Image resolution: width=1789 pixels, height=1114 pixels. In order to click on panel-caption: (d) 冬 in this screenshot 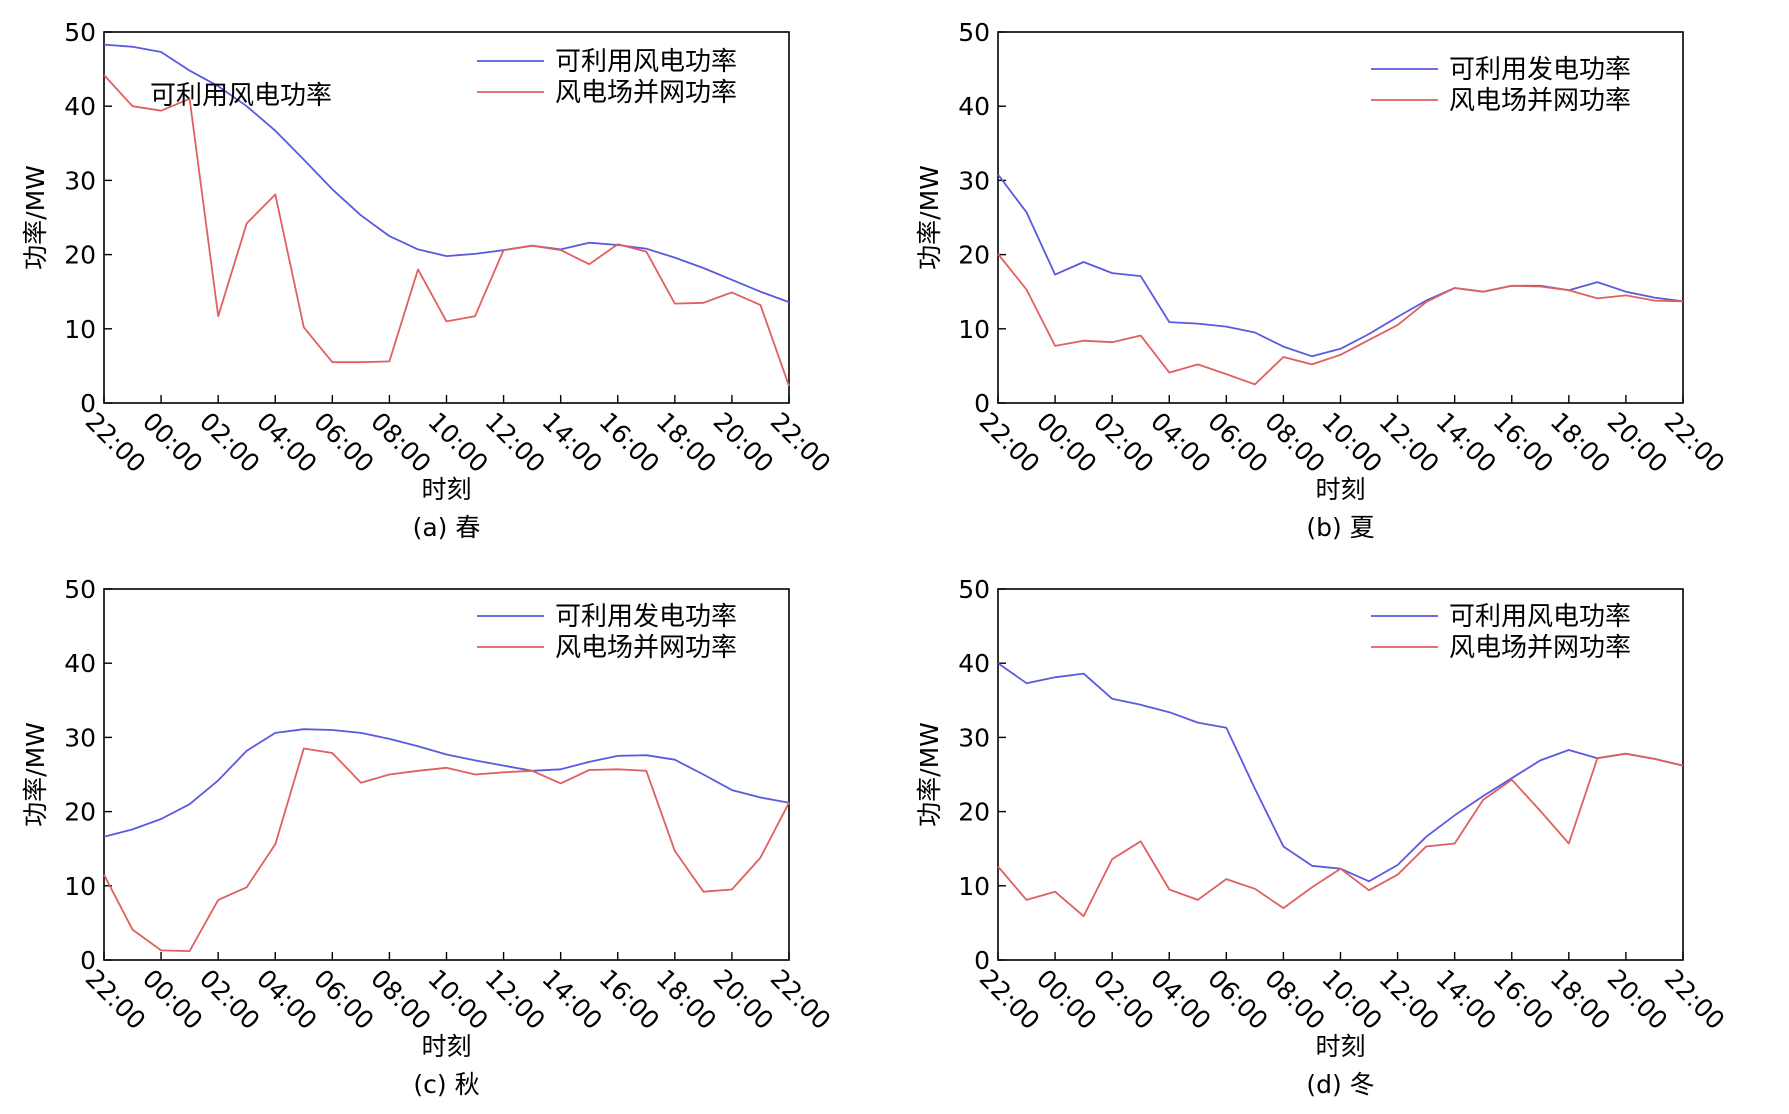, I will do `click(1340, 1084)`.